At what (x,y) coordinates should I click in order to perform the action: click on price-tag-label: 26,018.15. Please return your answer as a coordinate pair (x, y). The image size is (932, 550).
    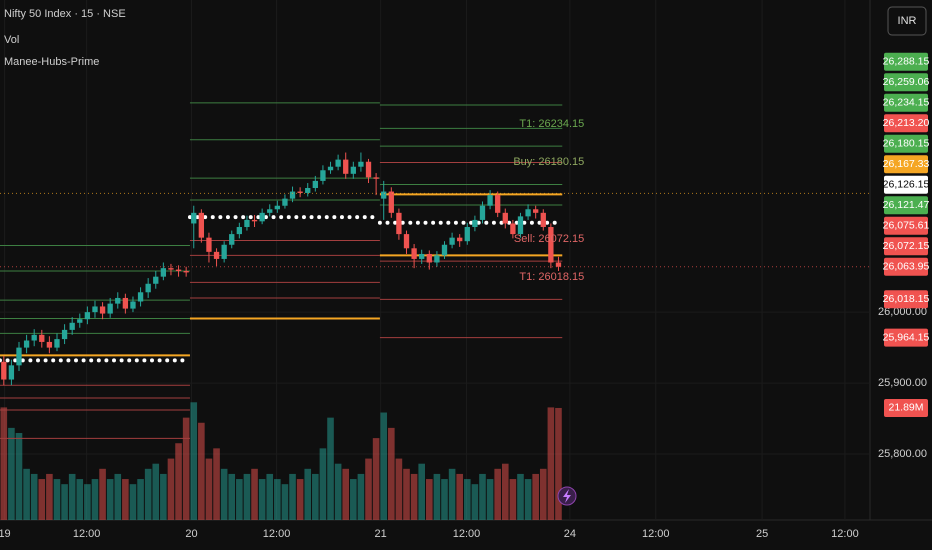
    Looking at the image, I should click on (906, 299).